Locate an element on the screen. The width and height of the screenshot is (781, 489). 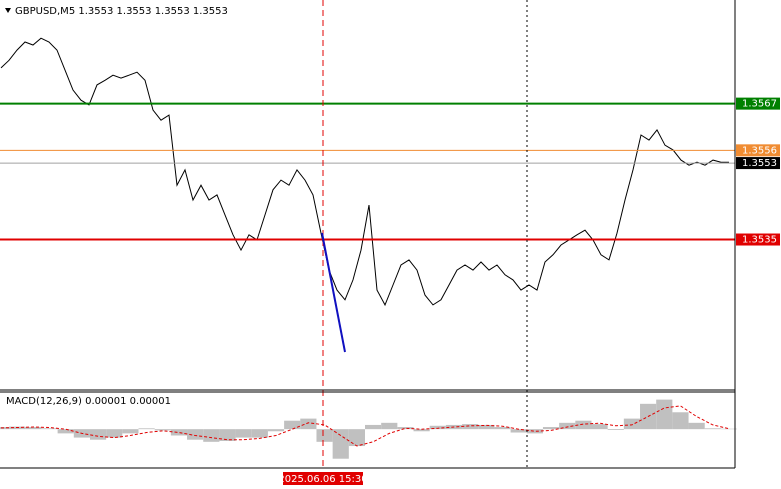
level-label: 1.3556 is located at coordinates (759, 150).